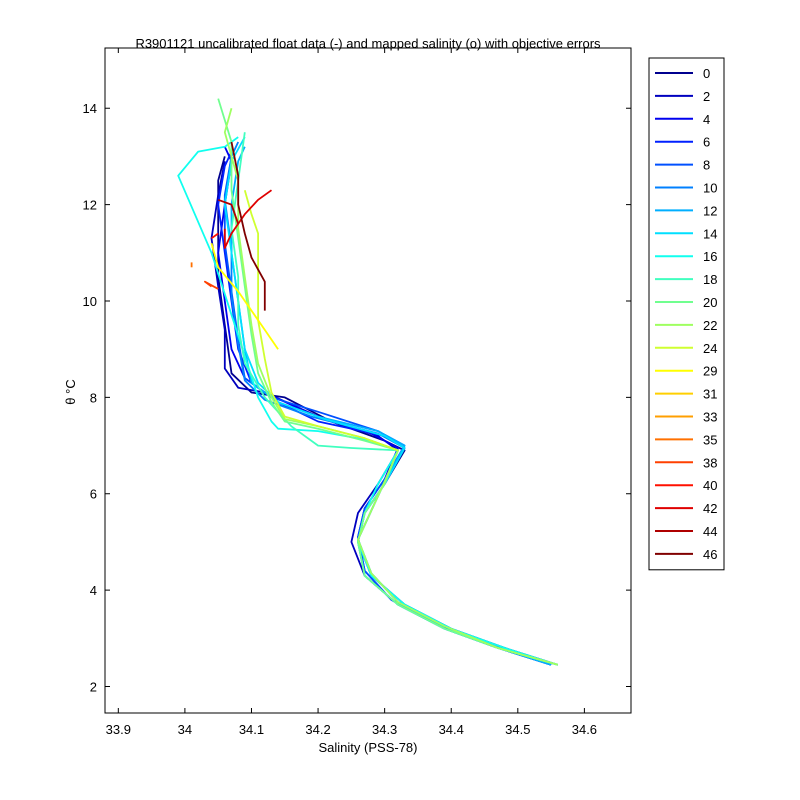  Describe the element at coordinates (185, 729) in the screenshot. I see `x-tick-label: 34` at that location.